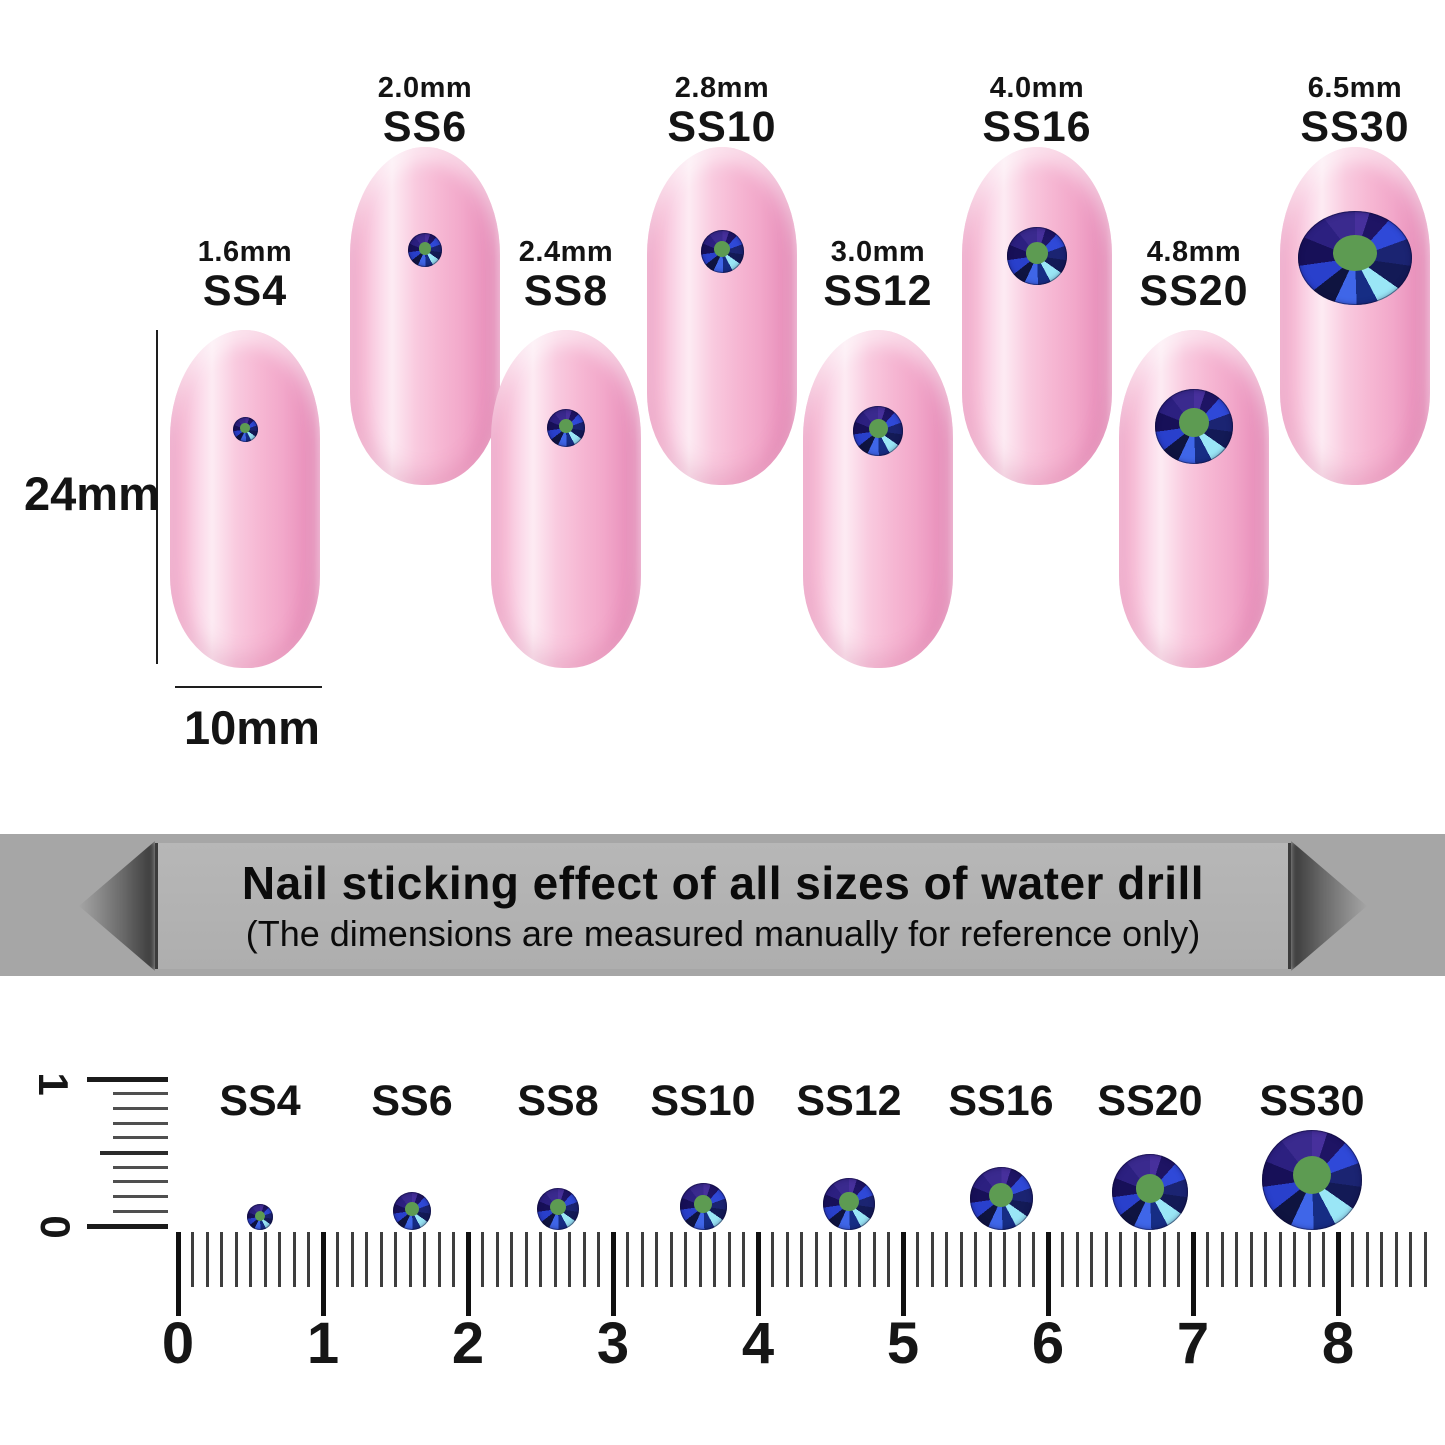  I want to click on size-mm-text-ss6: 2.0mm, so click(425, 88).